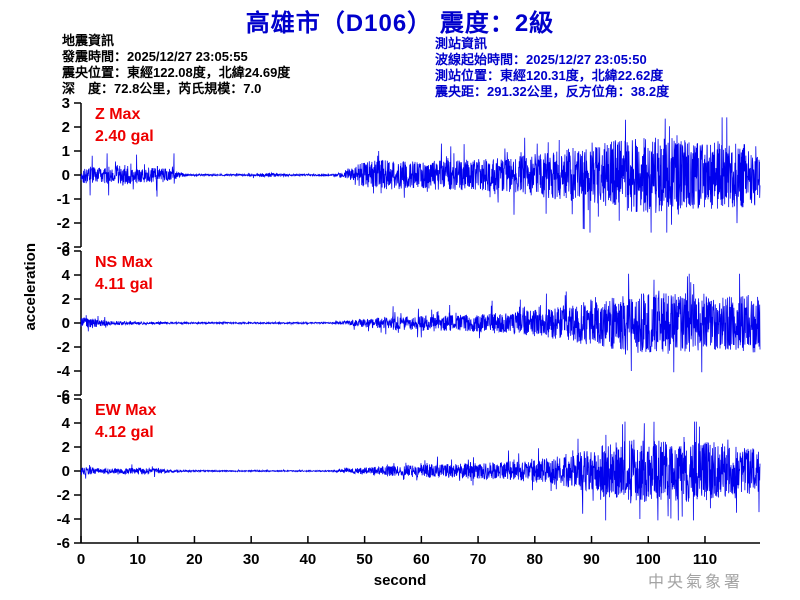 Image resolution: width=800 pixels, height=600 pixels. Describe the element at coordinates (541, 59) in the screenshot. I see `wave-start-time-line: 波線起始時間：2025/12/27 23:05:50` at that location.